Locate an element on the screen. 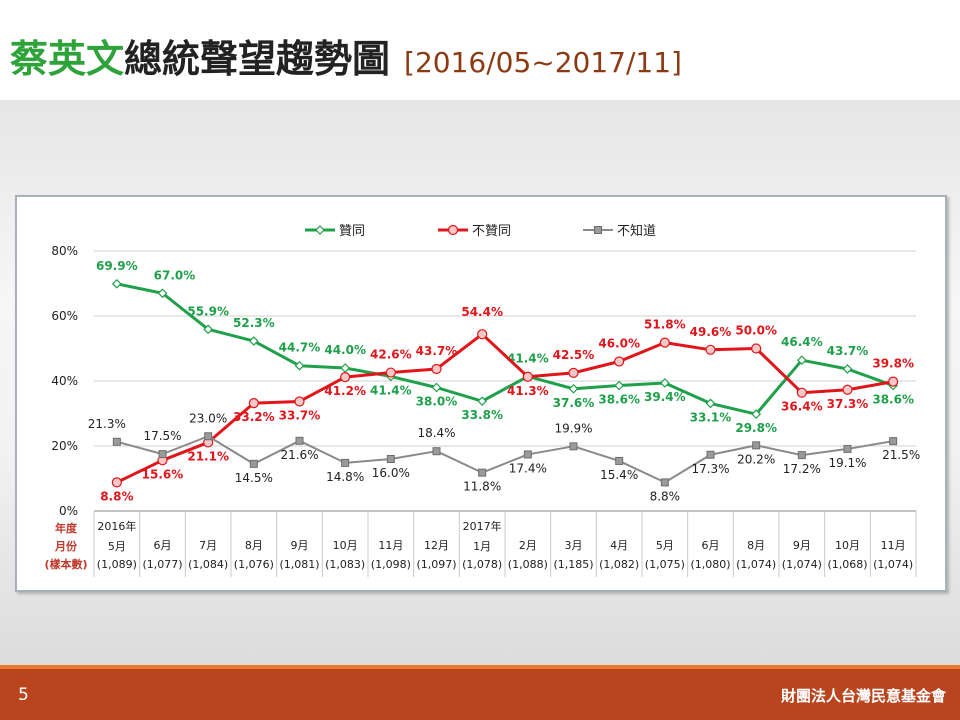  x-month-label: 5月 is located at coordinates (117, 546).